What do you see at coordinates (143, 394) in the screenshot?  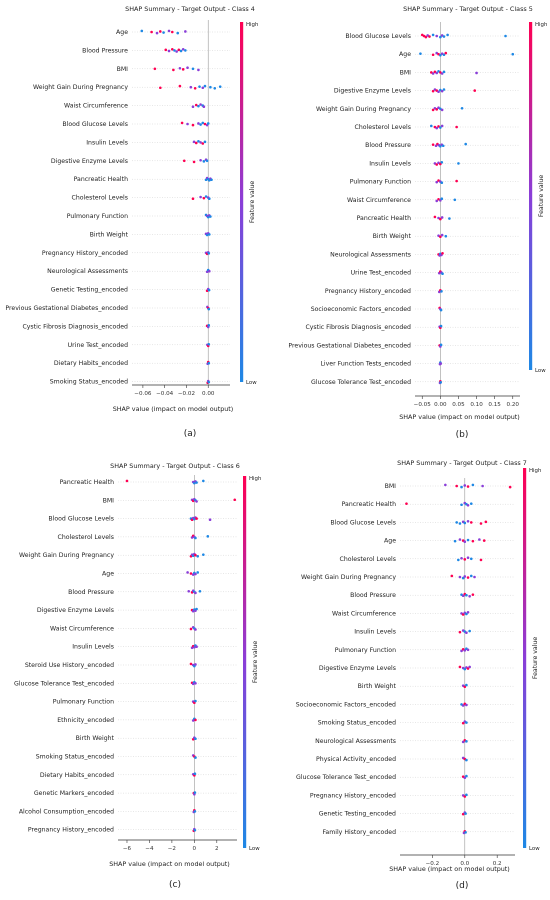 I see `x-tick-label: −0.06` at bounding box center [143, 394].